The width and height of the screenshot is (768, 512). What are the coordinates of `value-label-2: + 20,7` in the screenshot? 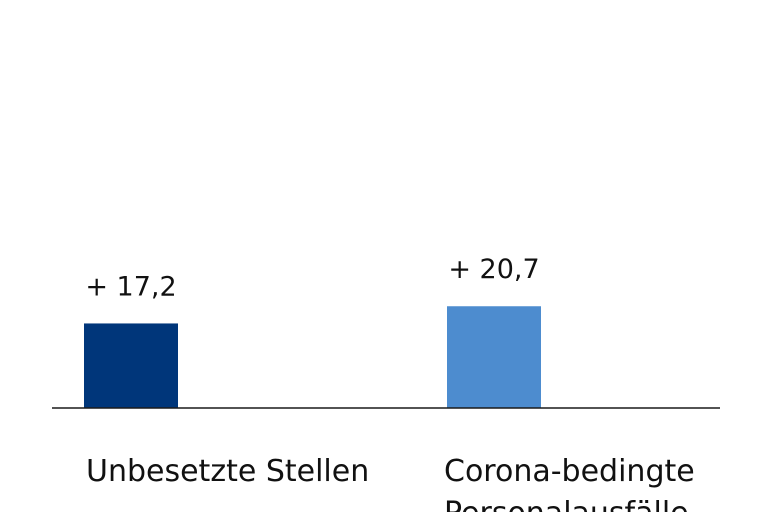 It's located at (493, 269).